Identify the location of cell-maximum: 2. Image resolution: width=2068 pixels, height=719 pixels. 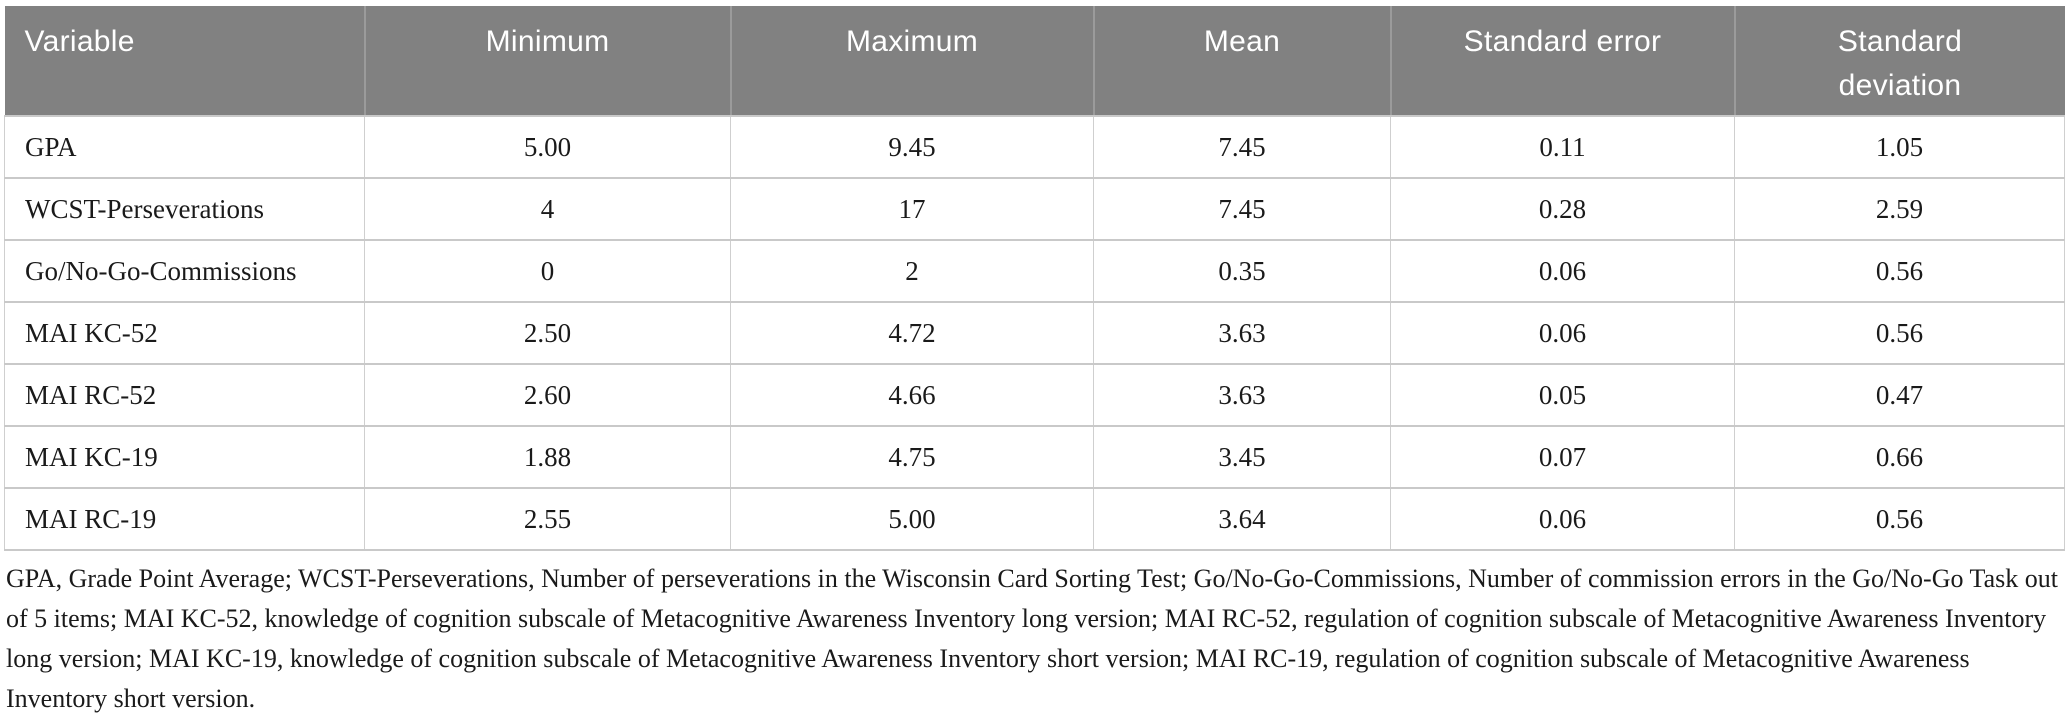
(912, 271).